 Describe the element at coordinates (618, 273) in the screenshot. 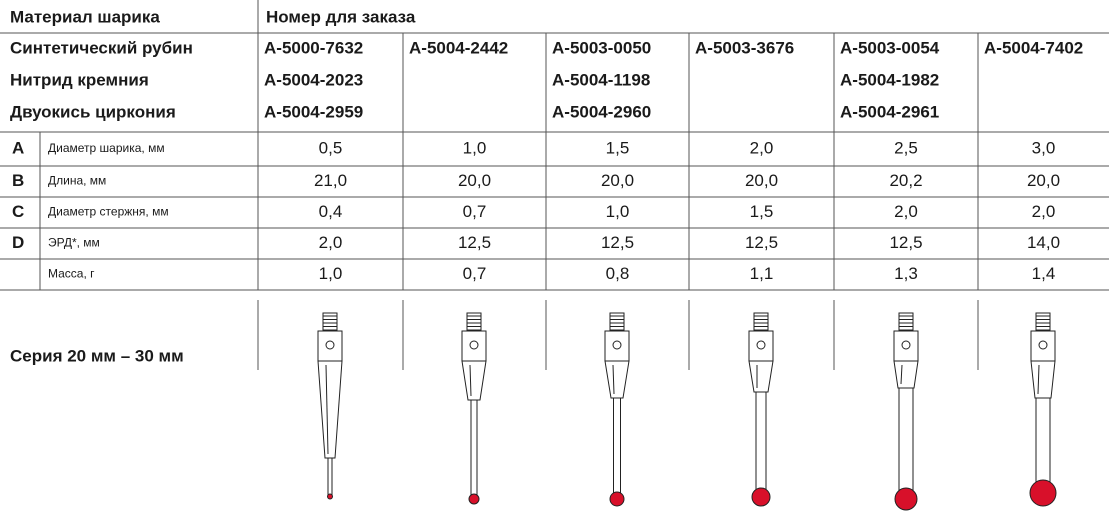

I see `spec-value: 0,8` at that location.